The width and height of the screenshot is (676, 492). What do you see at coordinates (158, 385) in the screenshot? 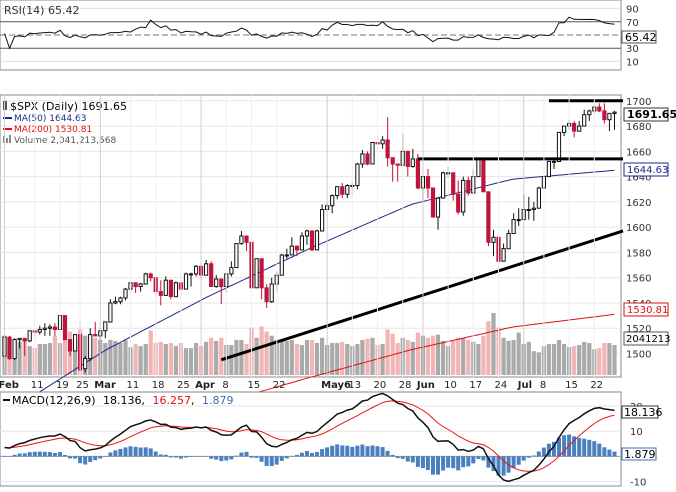
I see `x-tick-label: 18` at bounding box center [158, 385].